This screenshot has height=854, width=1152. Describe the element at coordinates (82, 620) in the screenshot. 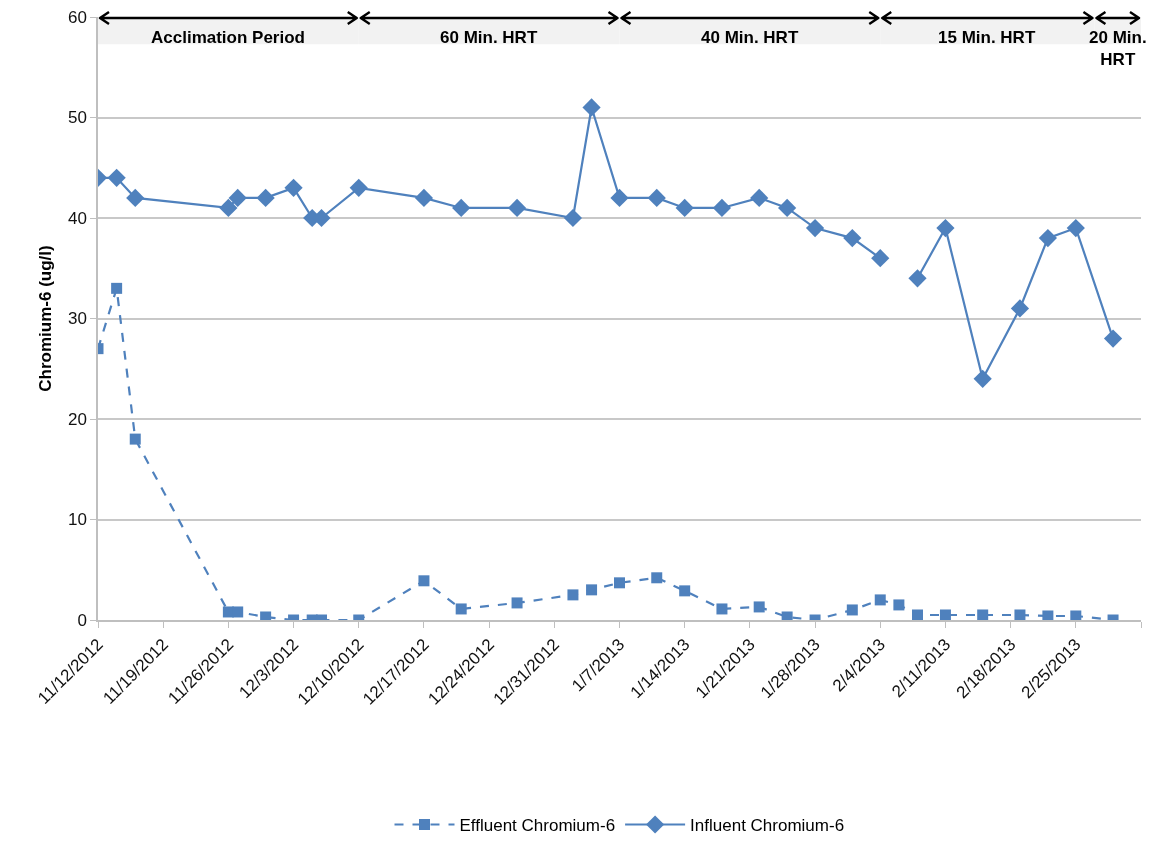

I see `y-tick-label: 0` at that location.